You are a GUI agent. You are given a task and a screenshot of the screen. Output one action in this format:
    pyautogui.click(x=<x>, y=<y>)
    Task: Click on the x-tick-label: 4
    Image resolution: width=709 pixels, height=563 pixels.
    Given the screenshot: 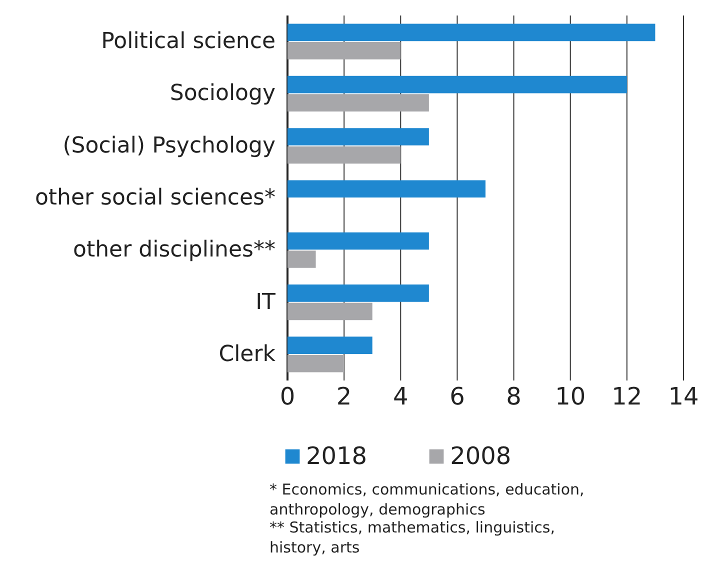 What is the action you would take?
    pyautogui.click(x=400, y=396)
    